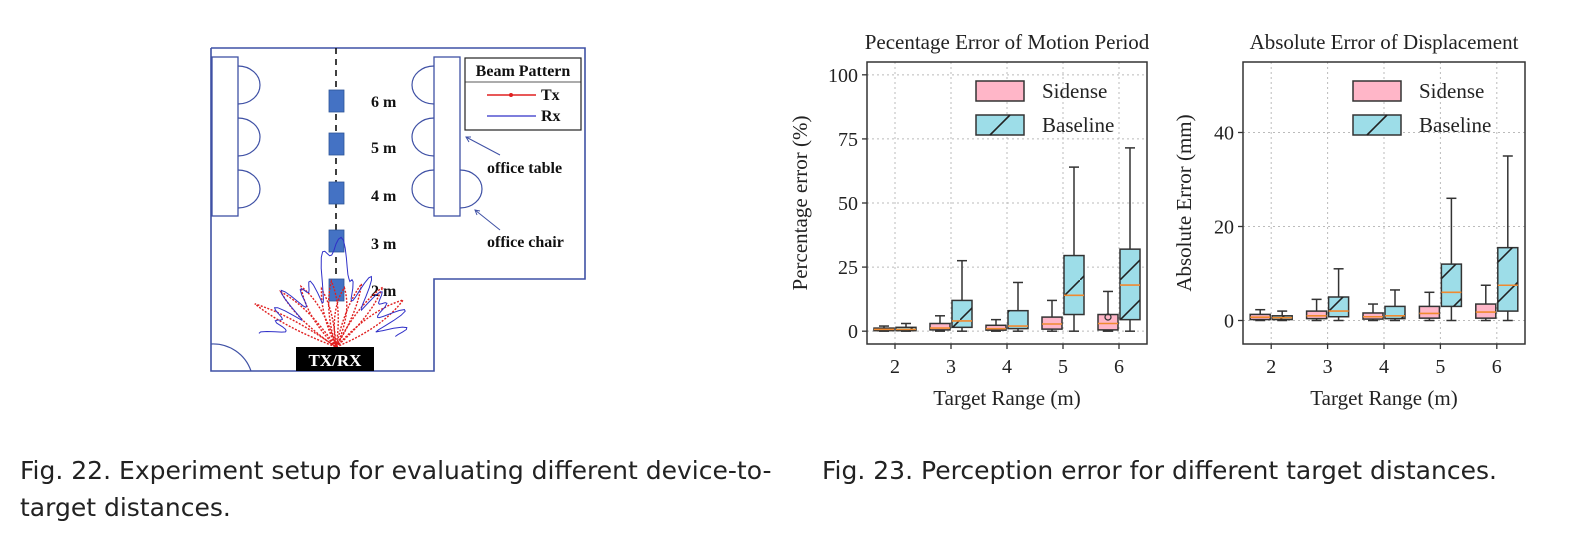 The image size is (1588, 540). I want to click on right-office-table, so click(447, 136).